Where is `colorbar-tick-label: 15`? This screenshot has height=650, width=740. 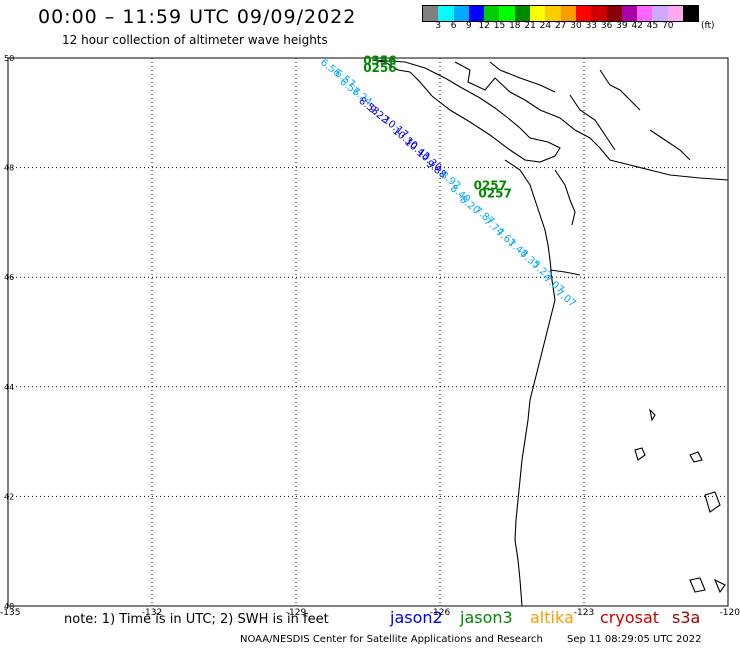
colorbar-tick-label: 15 is located at coordinates (499, 26).